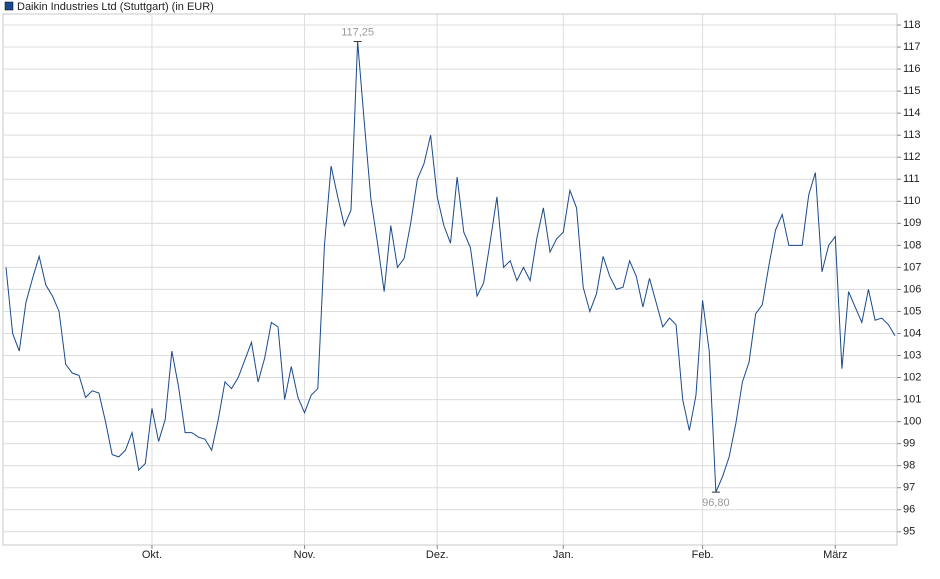 This screenshot has width=940, height=579. I want to click on y-tick-label: 103, so click(912, 355).